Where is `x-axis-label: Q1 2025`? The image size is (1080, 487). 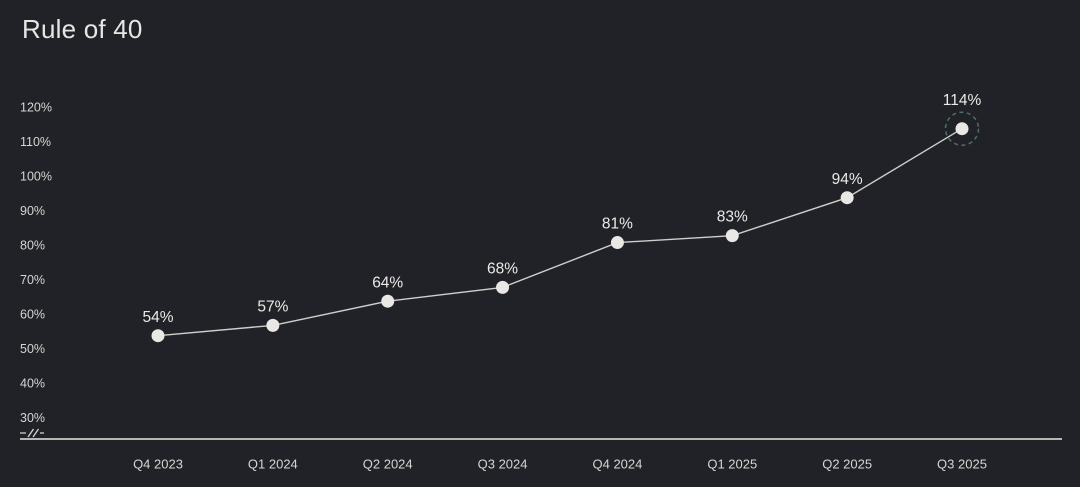 x-axis-label: Q1 2025 is located at coordinates (732, 463).